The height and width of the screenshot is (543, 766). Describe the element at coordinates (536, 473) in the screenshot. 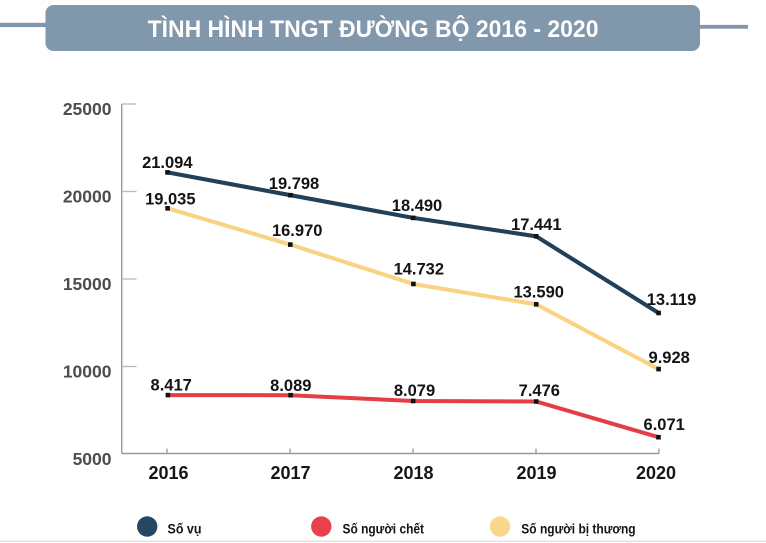

I see `svg-text: 2019` at that location.